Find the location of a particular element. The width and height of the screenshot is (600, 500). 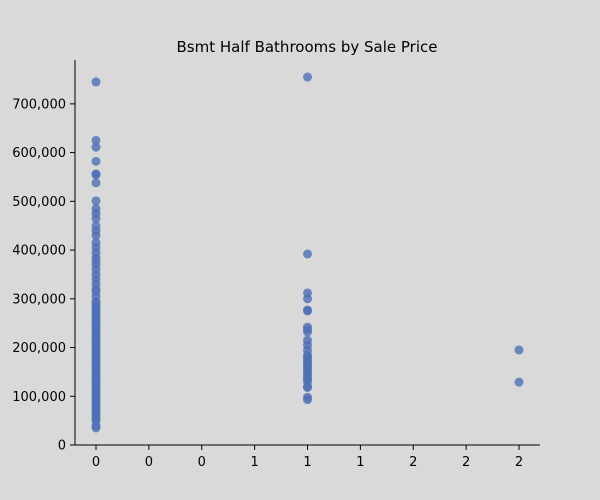

x-axis: 0 0 0 1 1 1 2 2 2 is located at coordinates (307, 457).